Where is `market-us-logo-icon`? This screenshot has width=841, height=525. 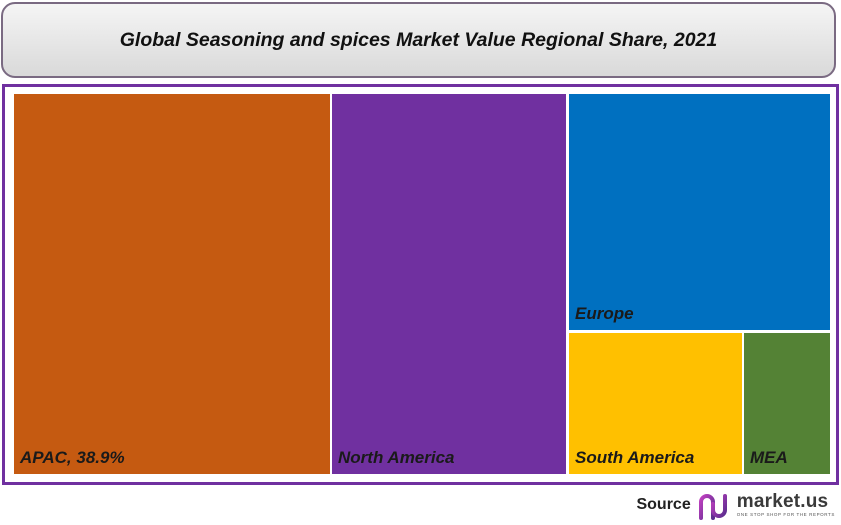 market-us-logo-icon is located at coordinates (715, 506).